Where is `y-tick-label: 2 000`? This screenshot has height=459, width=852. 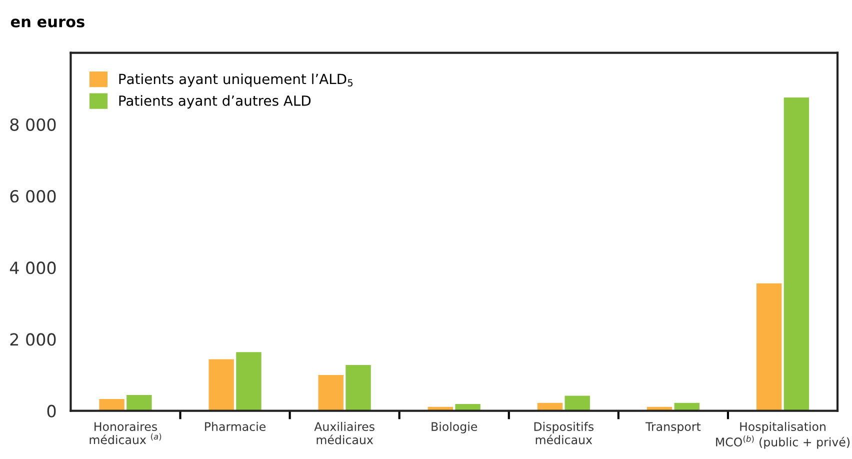 y-tick-label: 2 000 is located at coordinates (33, 339).